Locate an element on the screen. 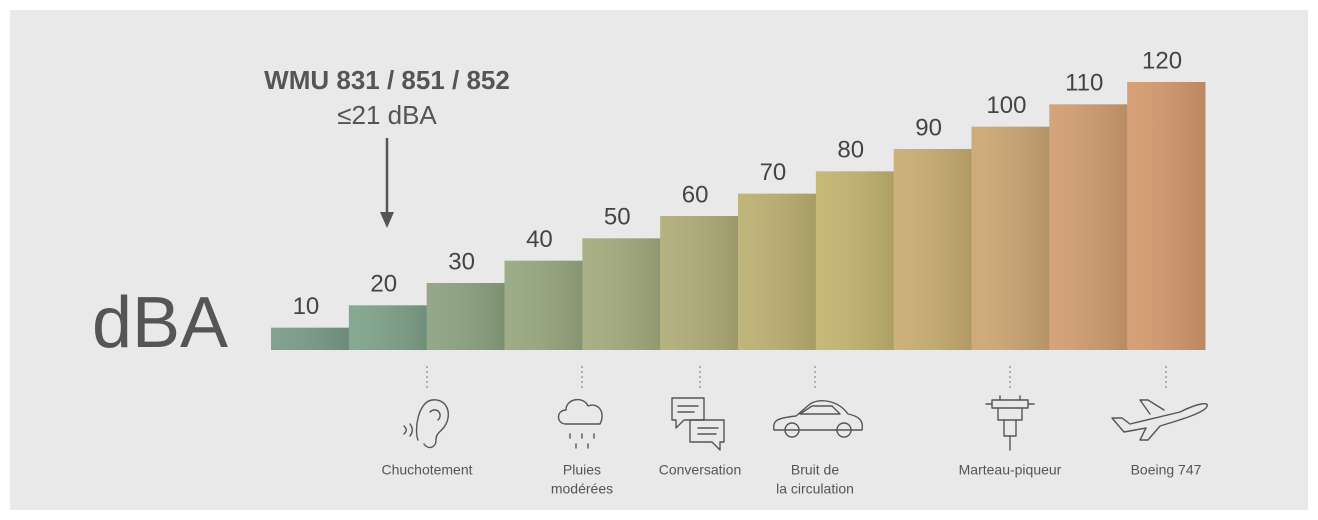  example-label: Chuchotement is located at coordinates (426, 470).